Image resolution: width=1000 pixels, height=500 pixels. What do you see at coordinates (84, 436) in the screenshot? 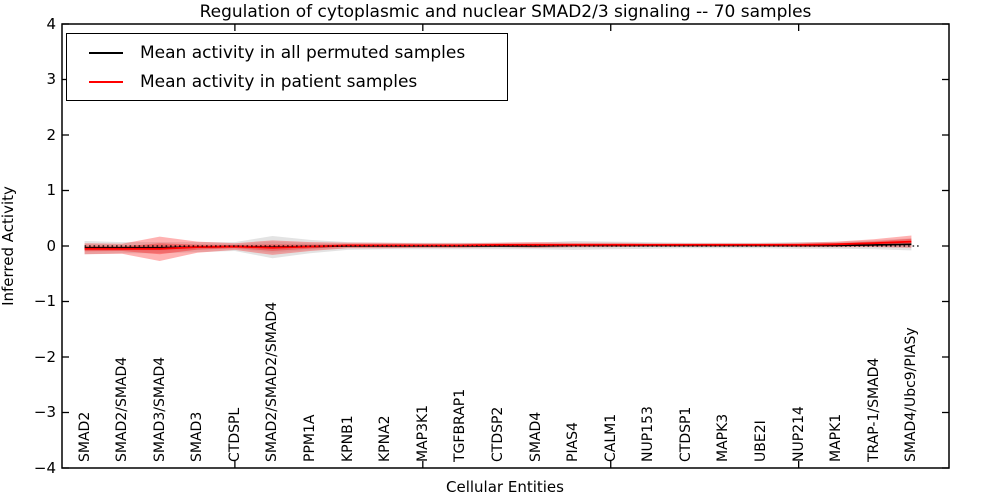
I see `entity-label: SMAD2` at bounding box center [84, 436].